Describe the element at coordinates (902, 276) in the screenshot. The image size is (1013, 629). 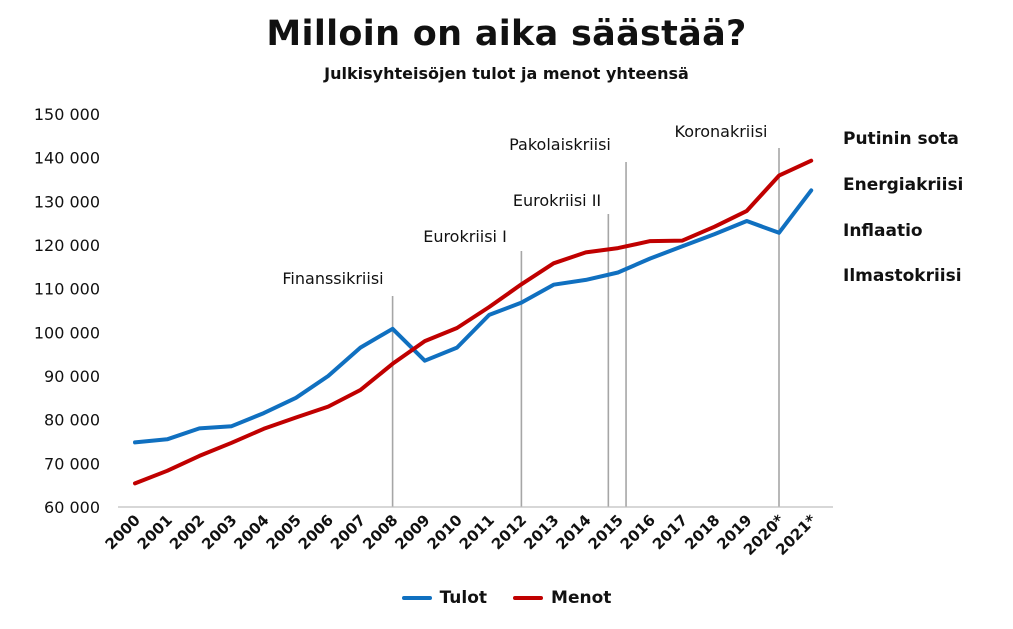
I see `side-note-ilmastokriisi: Ilmastokriisi` at that location.